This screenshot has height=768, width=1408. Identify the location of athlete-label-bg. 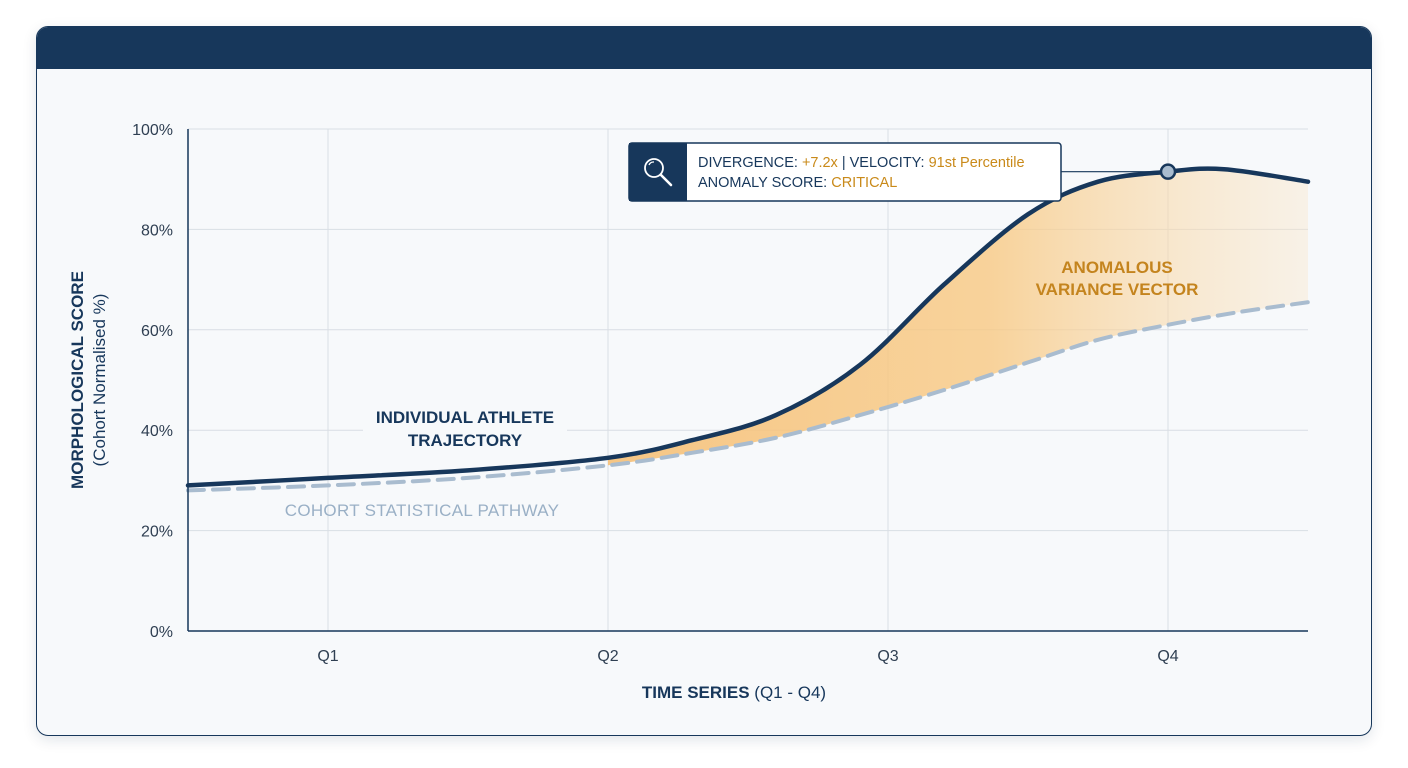
(465, 428).